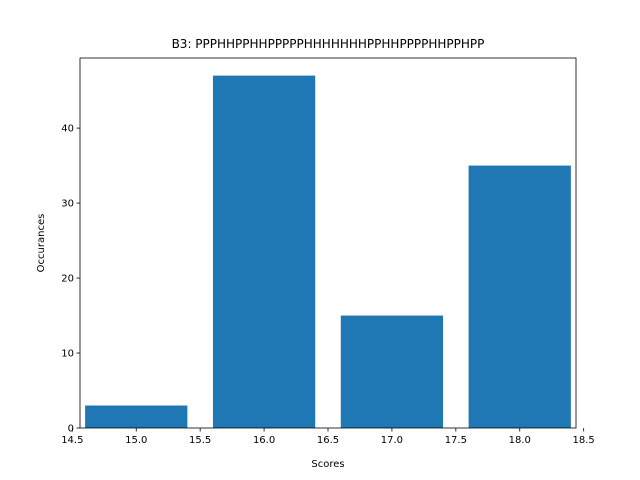 This screenshot has width=640, height=480. What do you see at coordinates (136, 440) in the screenshot?
I see `x-tick-label: 15.0` at bounding box center [136, 440].